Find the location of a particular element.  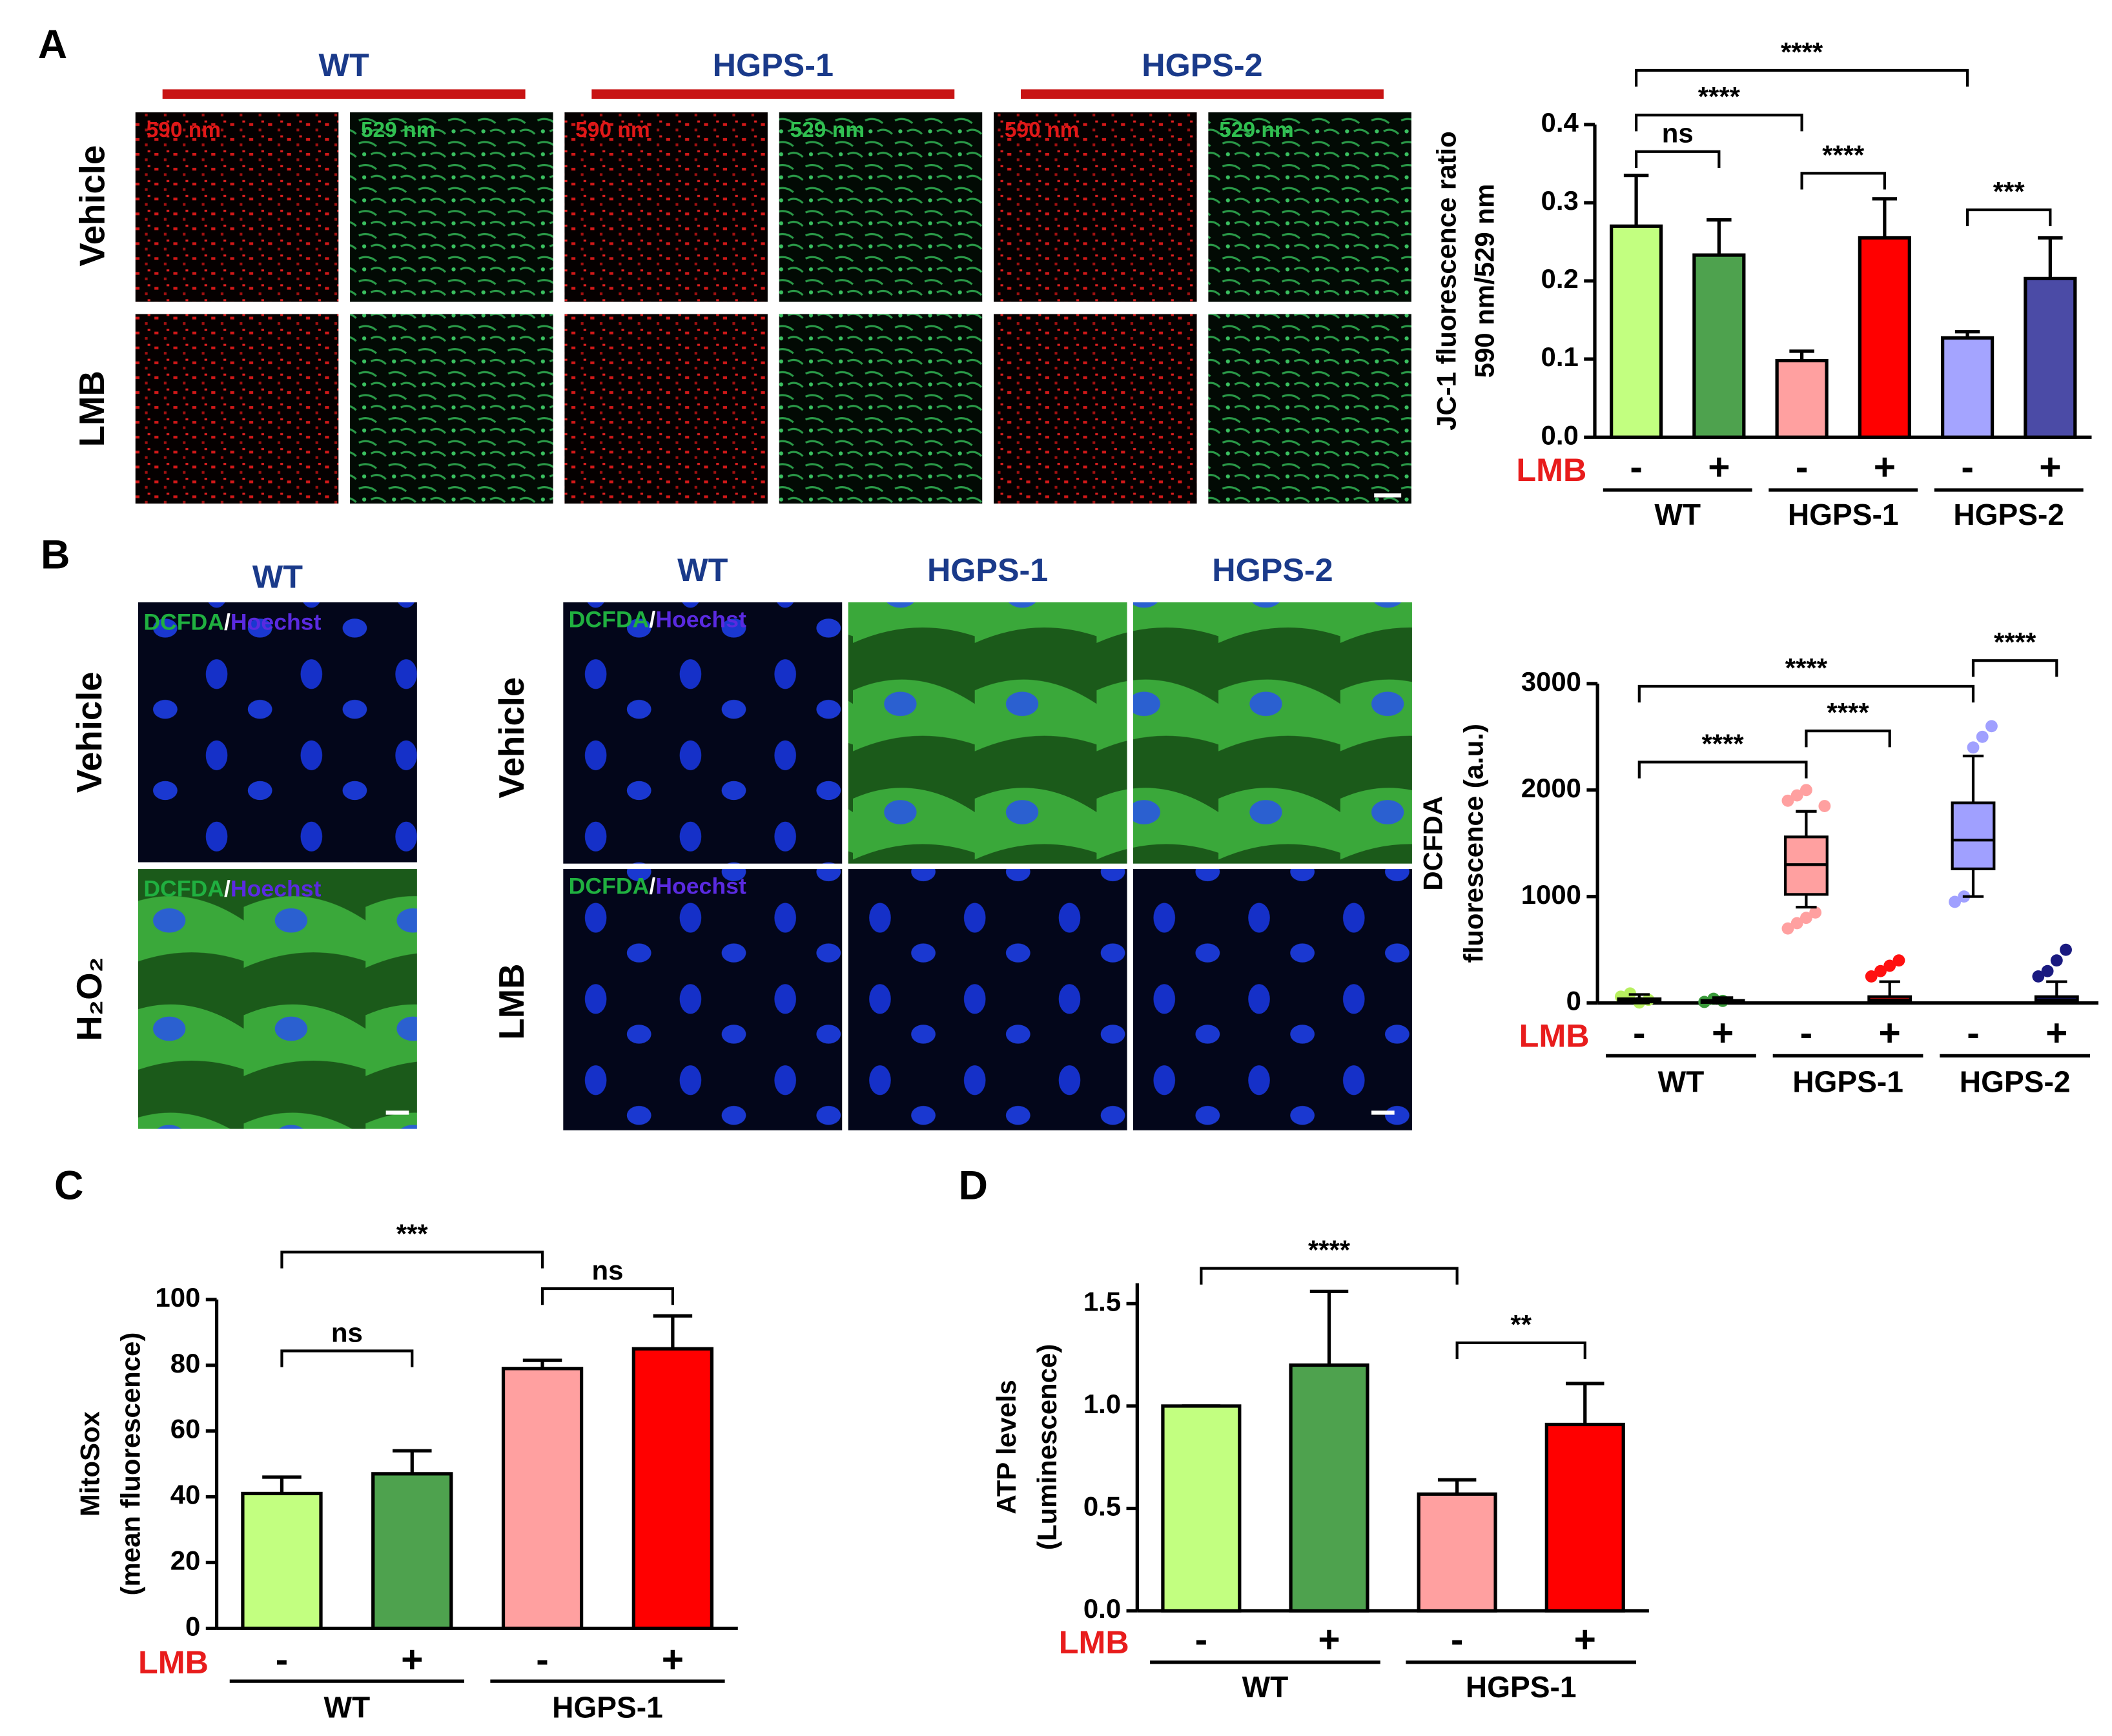

panel-label: D is located at coordinates (973, 1185).